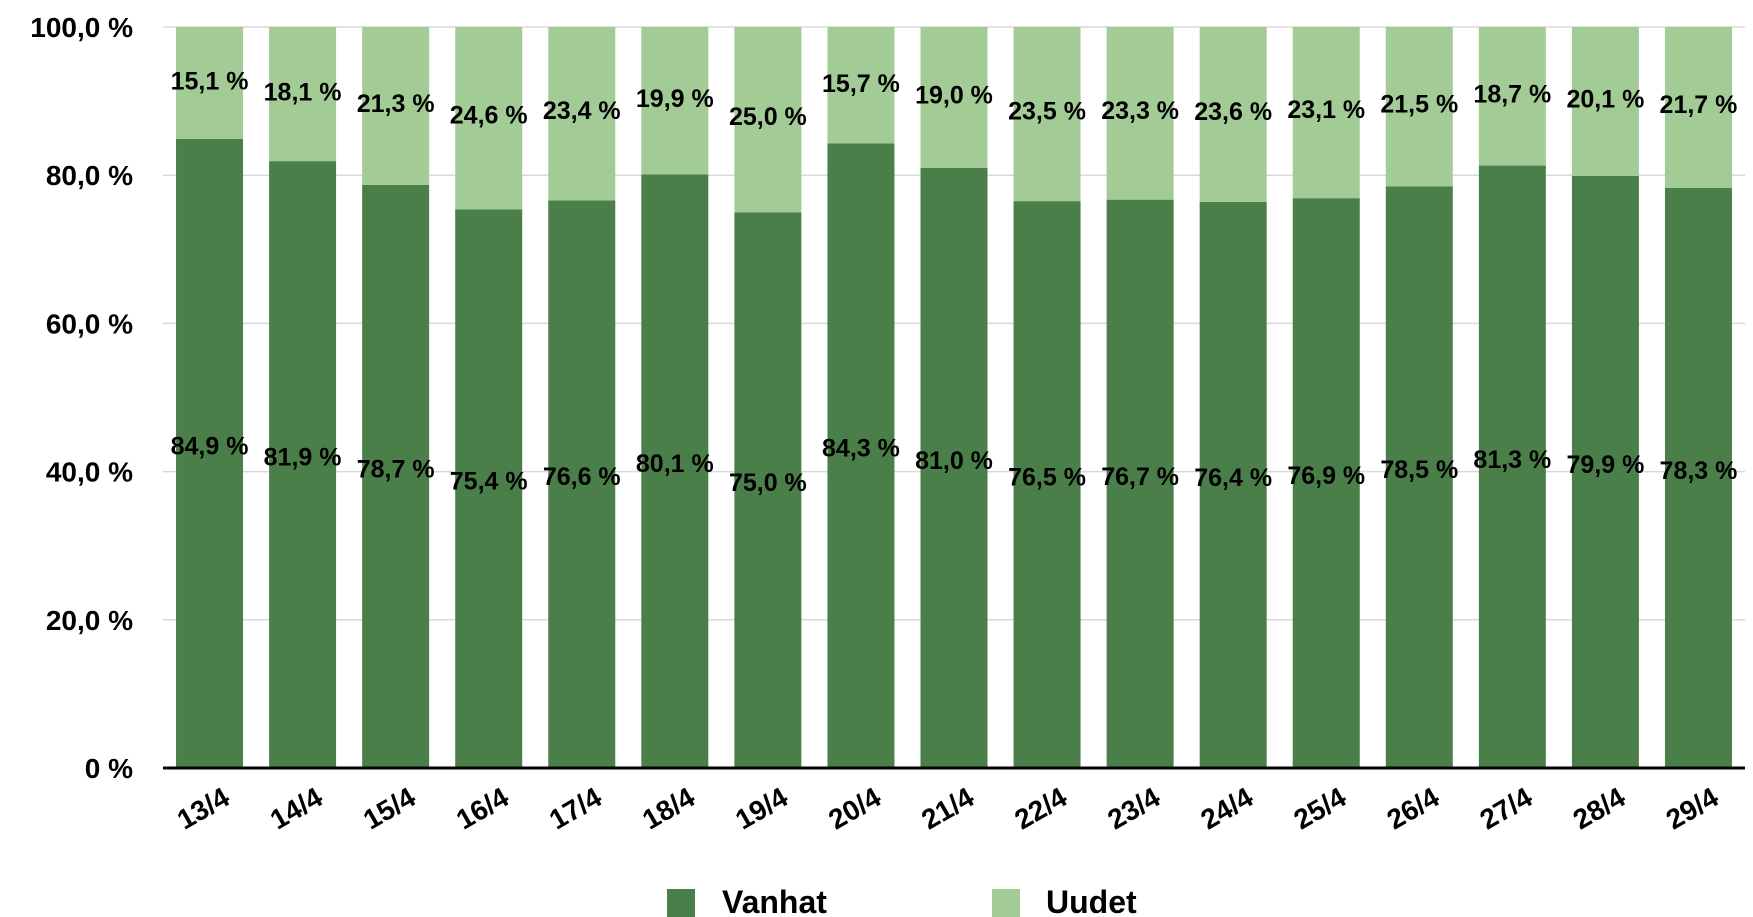 The width and height of the screenshot is (1753, 917). Describe the element at coordinates (681, 903) in the screenshot. I see `legend-swatch-vanhat` at that location.